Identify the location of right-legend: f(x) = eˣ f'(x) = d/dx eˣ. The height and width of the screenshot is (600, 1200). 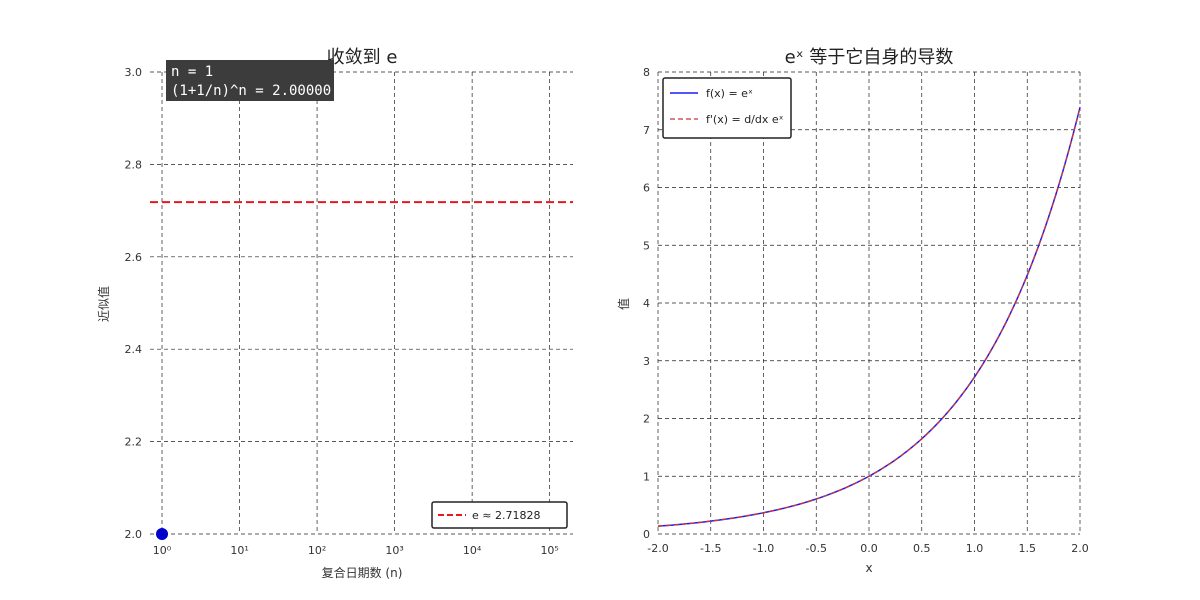
(727, 108).